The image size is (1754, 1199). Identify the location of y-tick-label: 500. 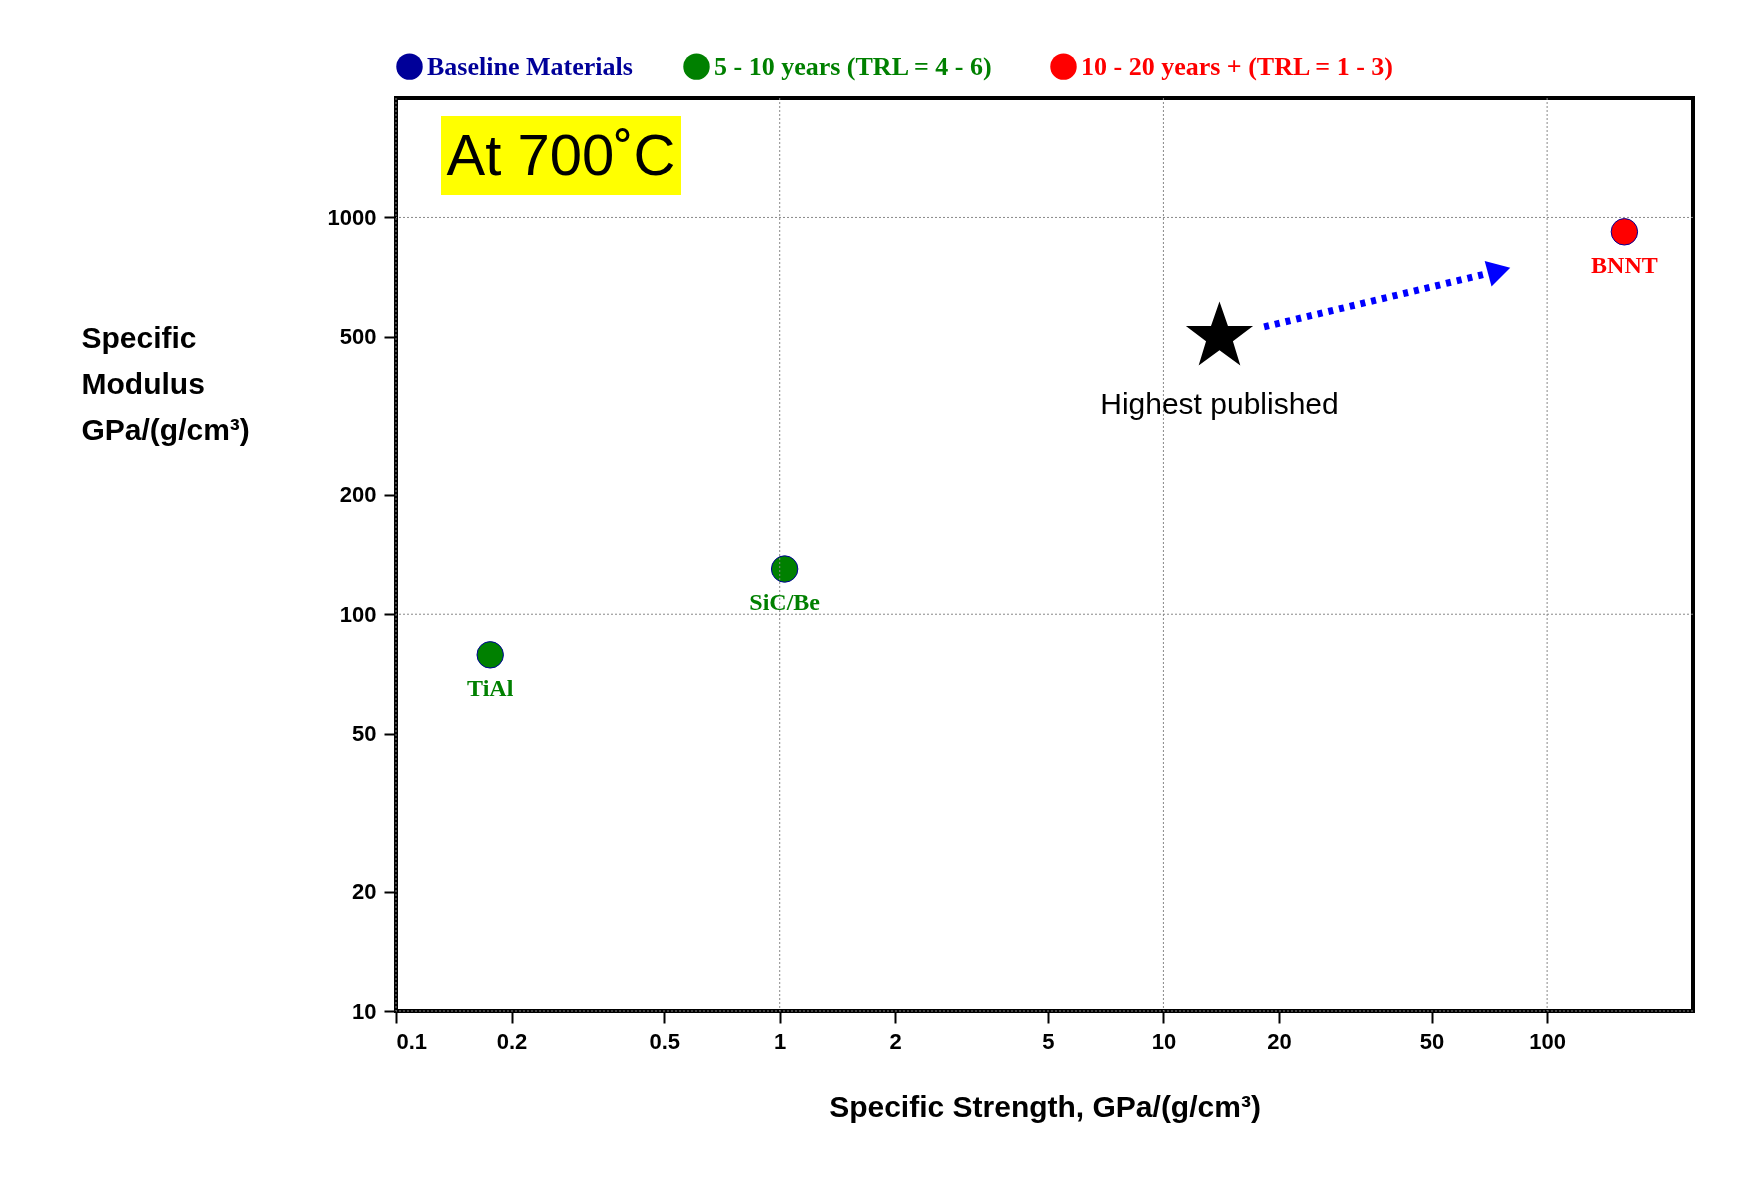
(358, 337).